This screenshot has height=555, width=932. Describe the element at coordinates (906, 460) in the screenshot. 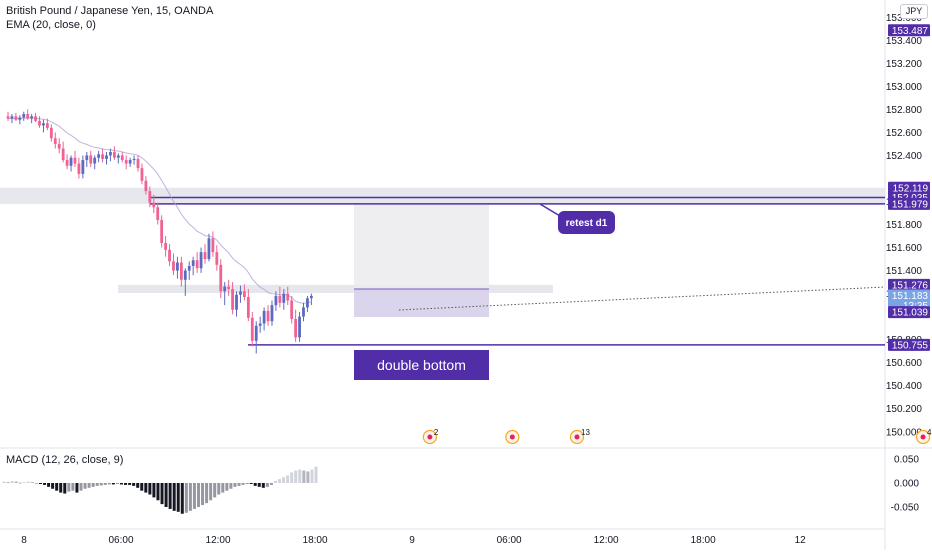

I see `macd-tick-label: 0.050` at that location.